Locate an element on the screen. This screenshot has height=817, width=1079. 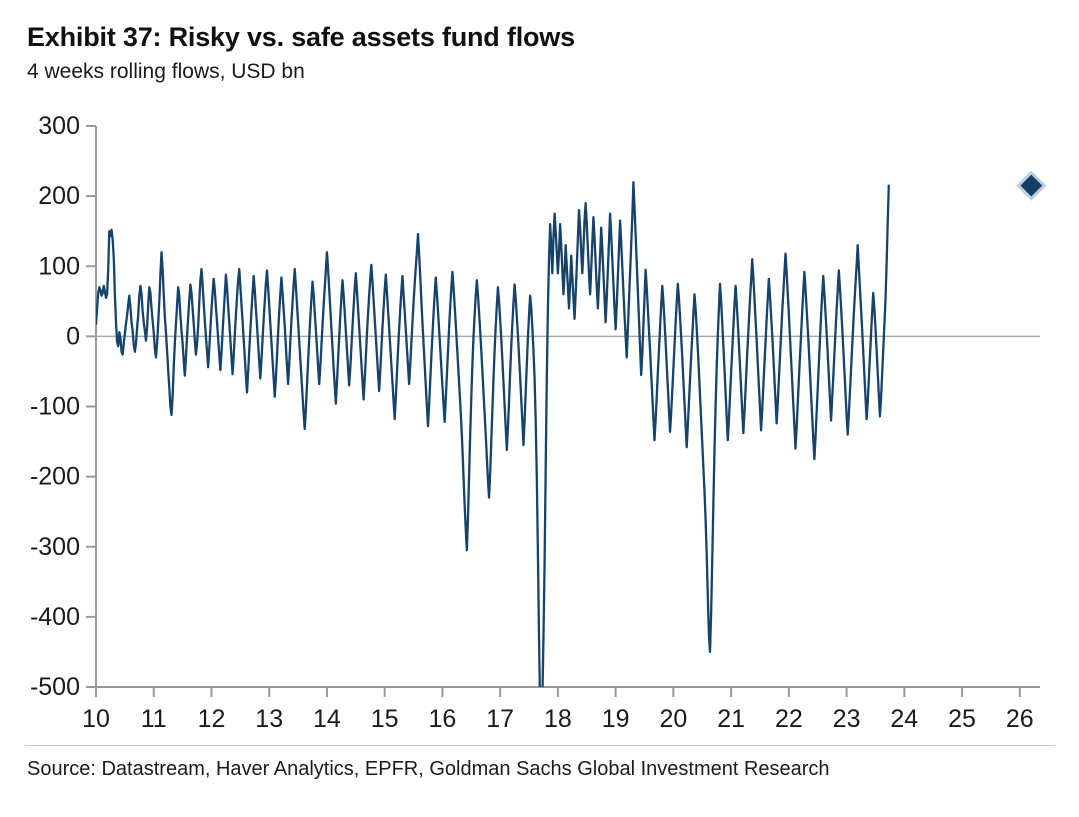
x-tick-label: 25 is located at coordinates (962, 719).